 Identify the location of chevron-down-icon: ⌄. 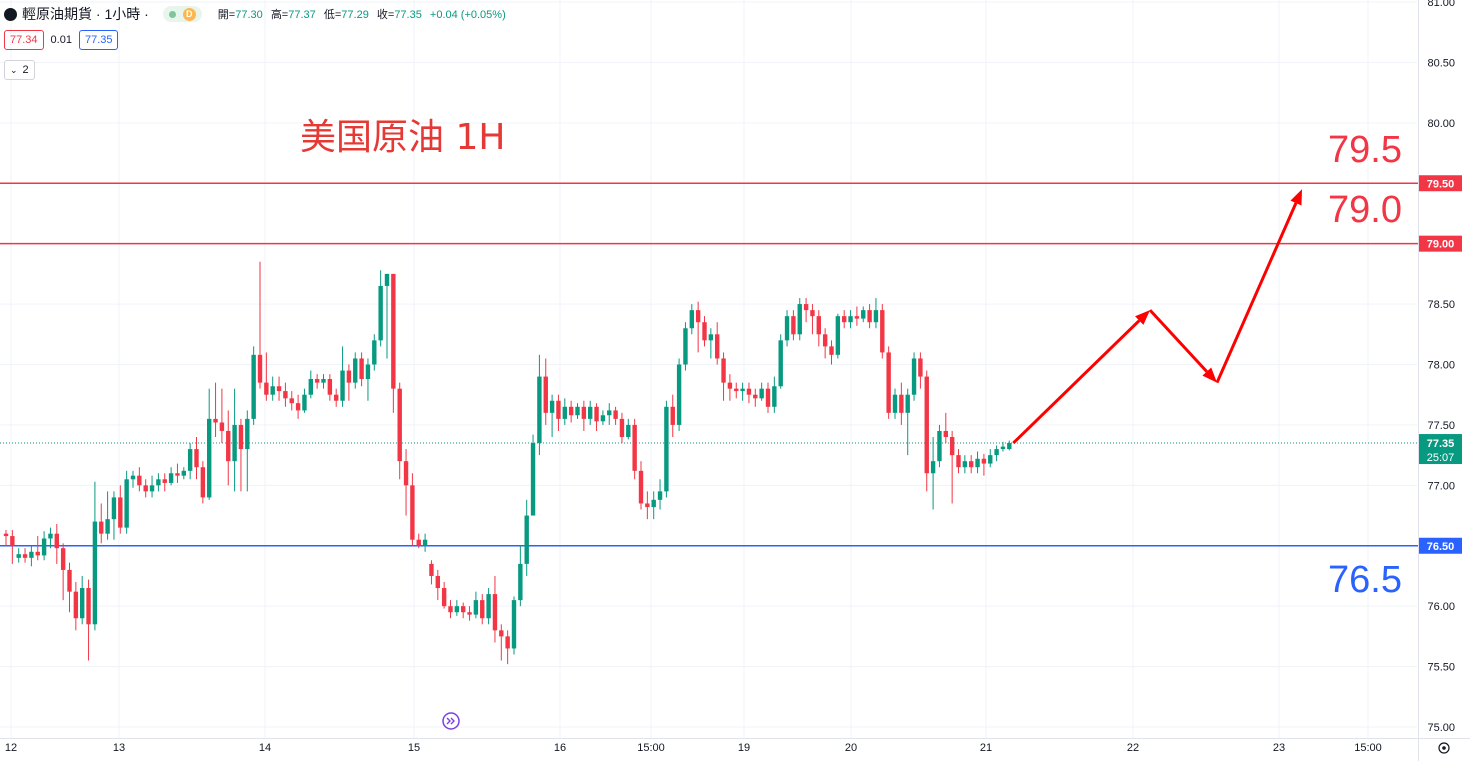
(14, 69).